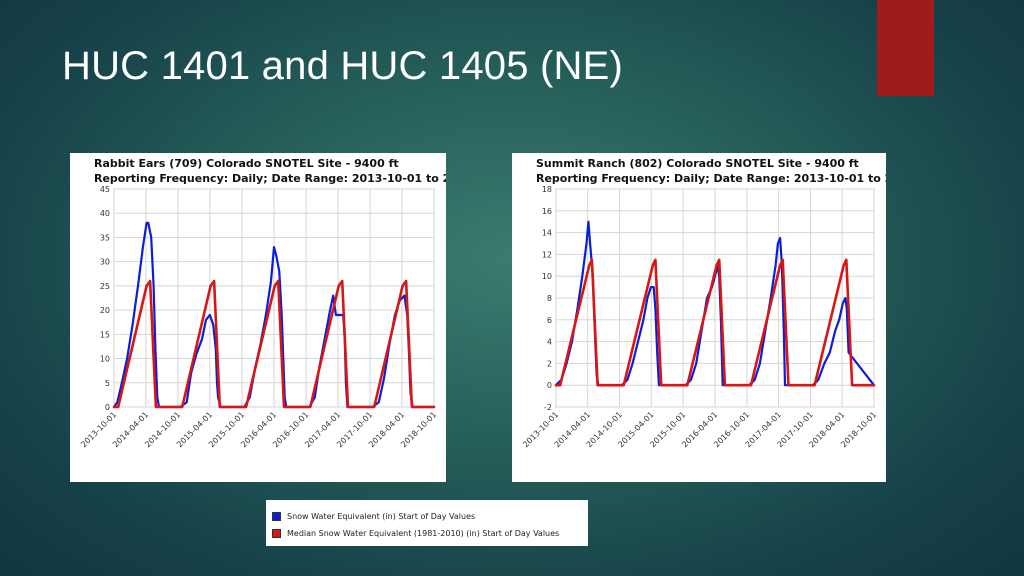  What do you see at coordinates (549, 363) in the screenshot?
I see `y-tick-label: 2` at bounding box center [549, 363].